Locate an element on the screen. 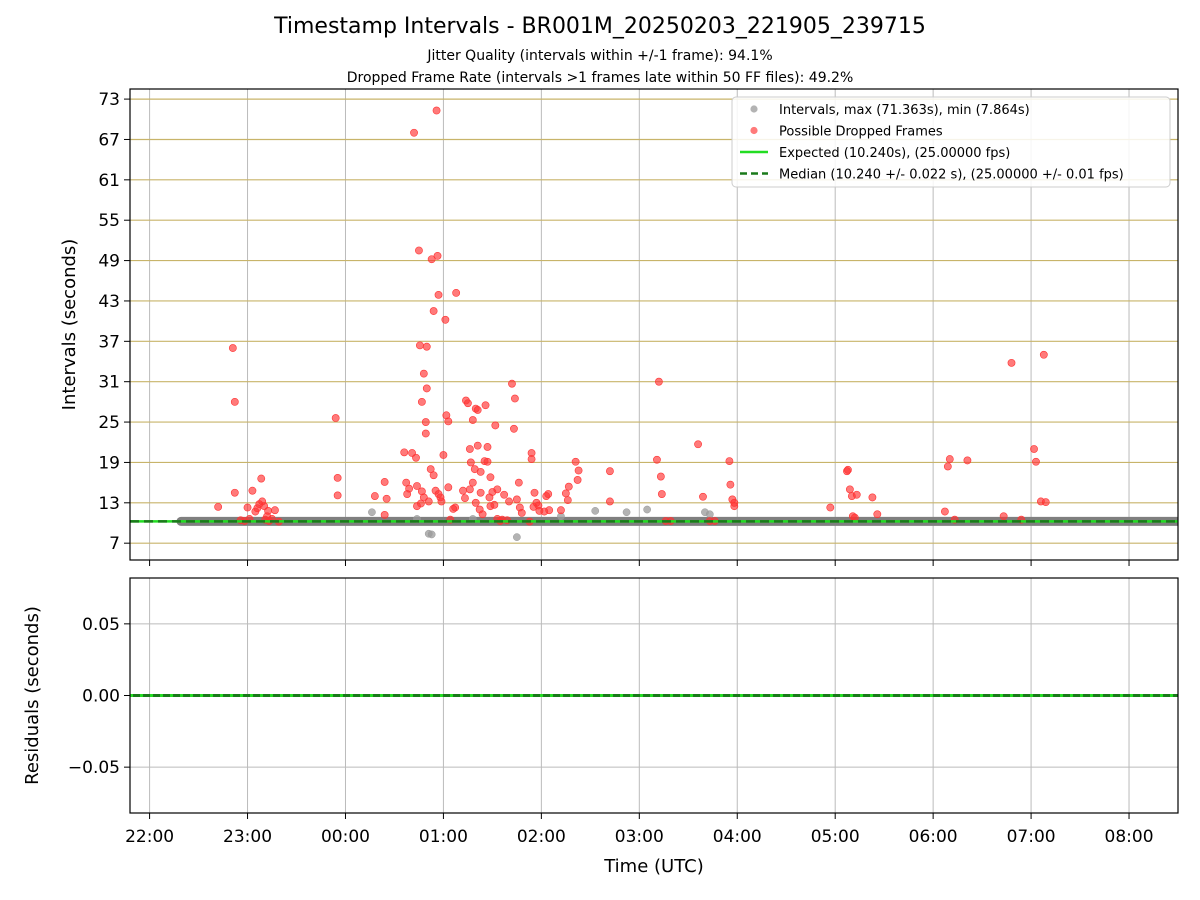 The image size is (1200, 900). bottom-xtick-label-1: 23:00 is located at coordinates (247, 837).